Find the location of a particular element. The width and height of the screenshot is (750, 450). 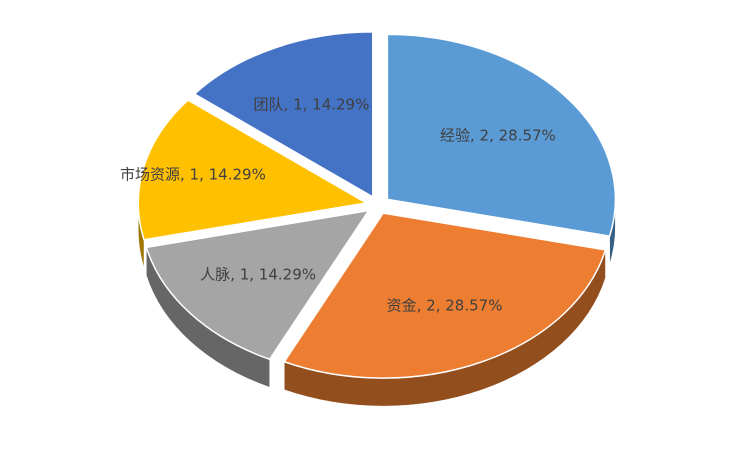

data-label: 团队, 1, 14.29% is located at coordinates (312, 104).